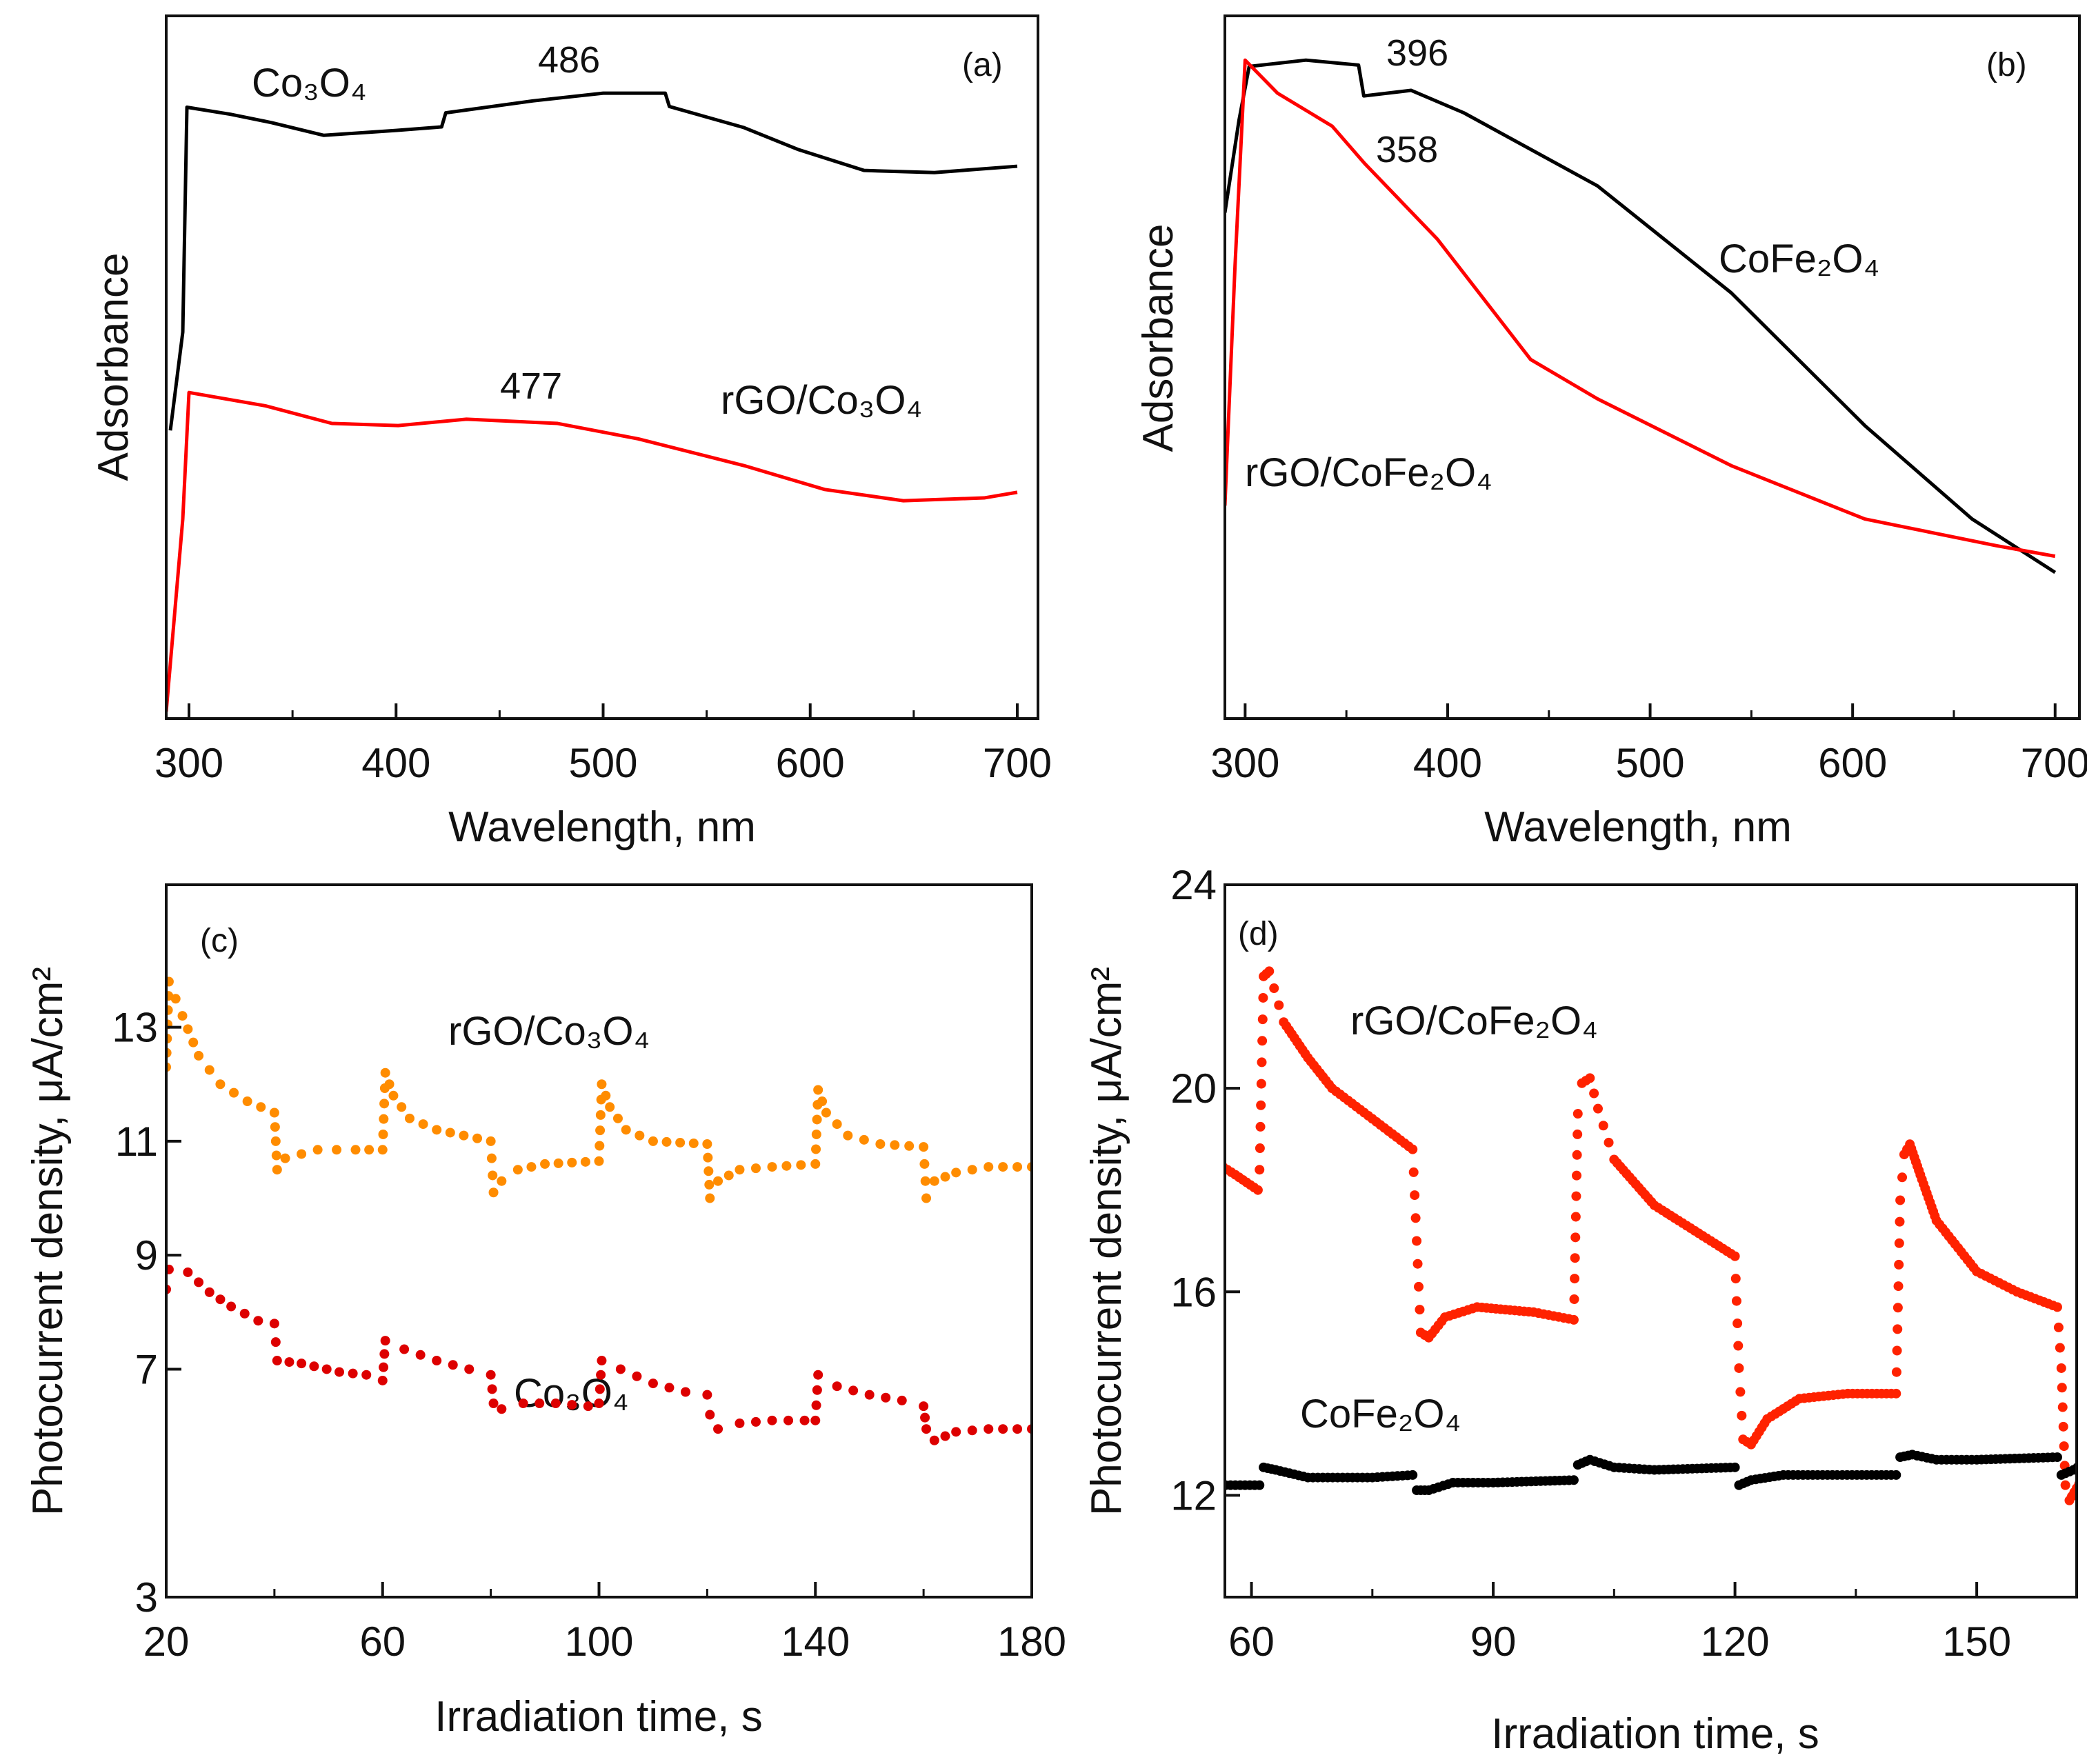 Image resolution: width=2087 pixels, height=1764 pixels. Describe the element at coordinates (1380, 1414) in the screenshot. I see `series-label-cofe2o4-d: CoFe₂O₄` at that location.